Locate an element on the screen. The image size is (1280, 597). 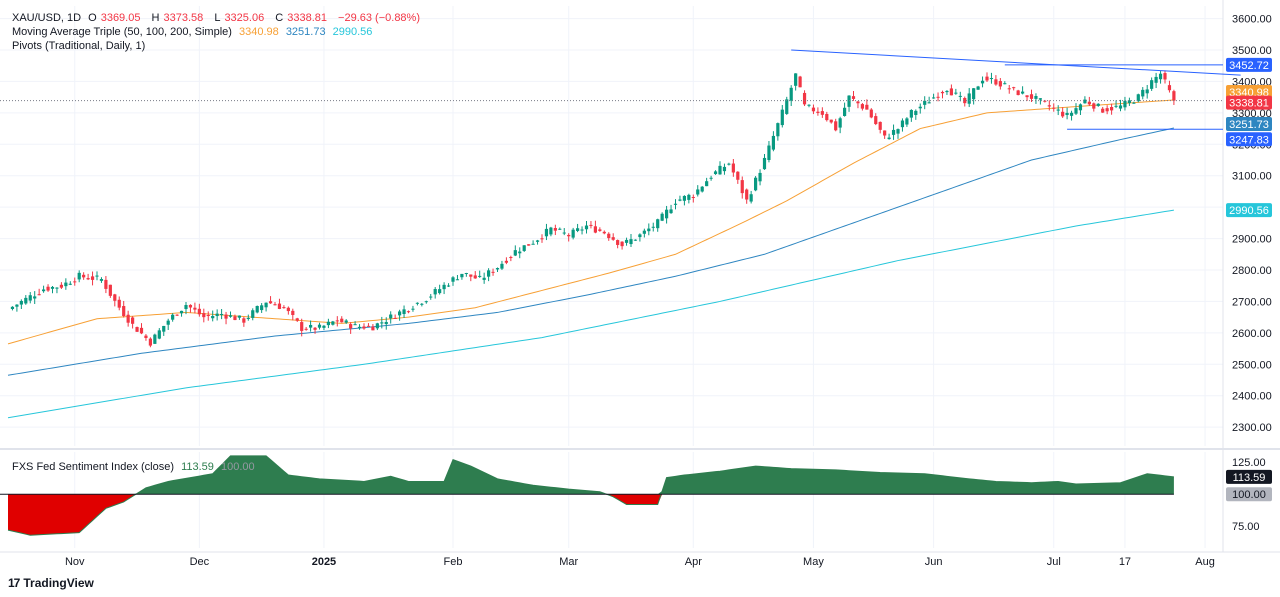
sentiment-title: FXS Fed Sentiment Index (close) is located at coordinates (93, 467).